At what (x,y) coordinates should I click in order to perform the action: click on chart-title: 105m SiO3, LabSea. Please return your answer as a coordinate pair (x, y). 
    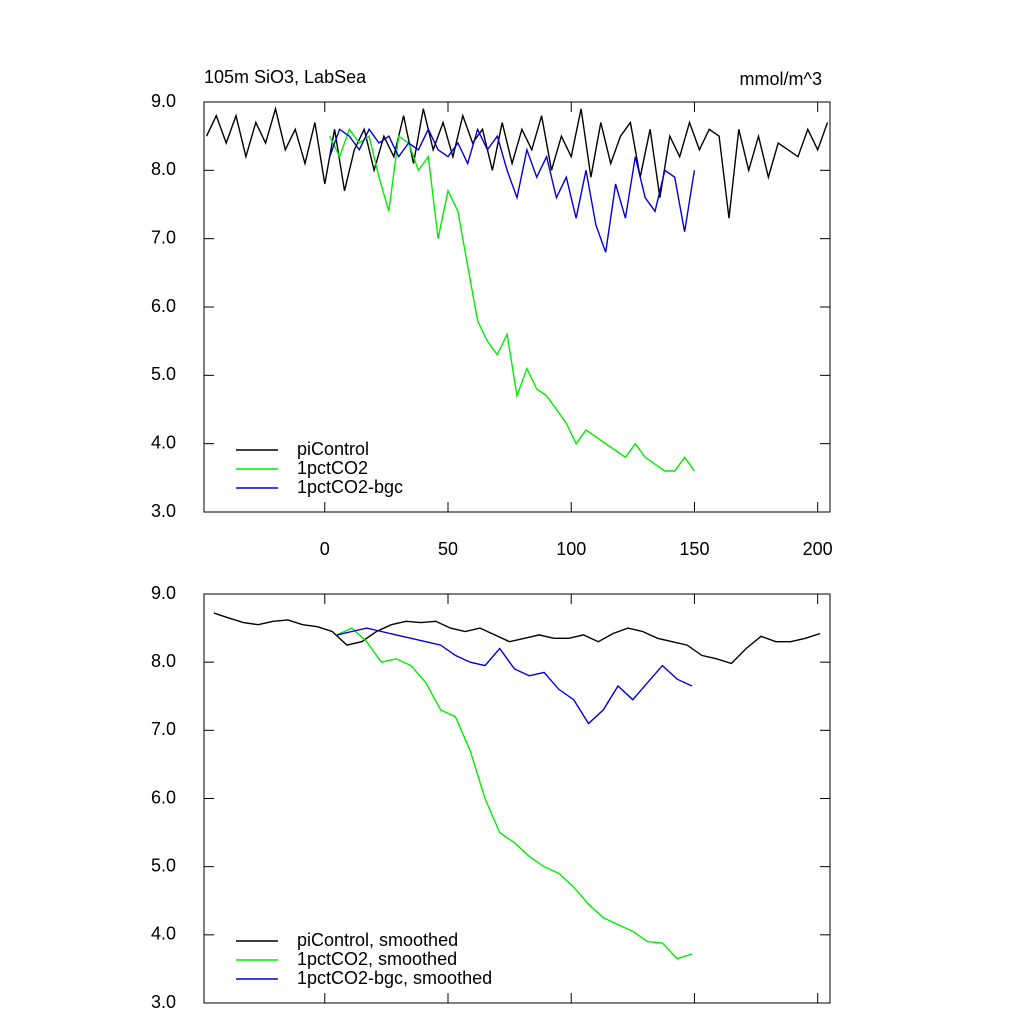
    Looking at the image, I should click on (285, 77).